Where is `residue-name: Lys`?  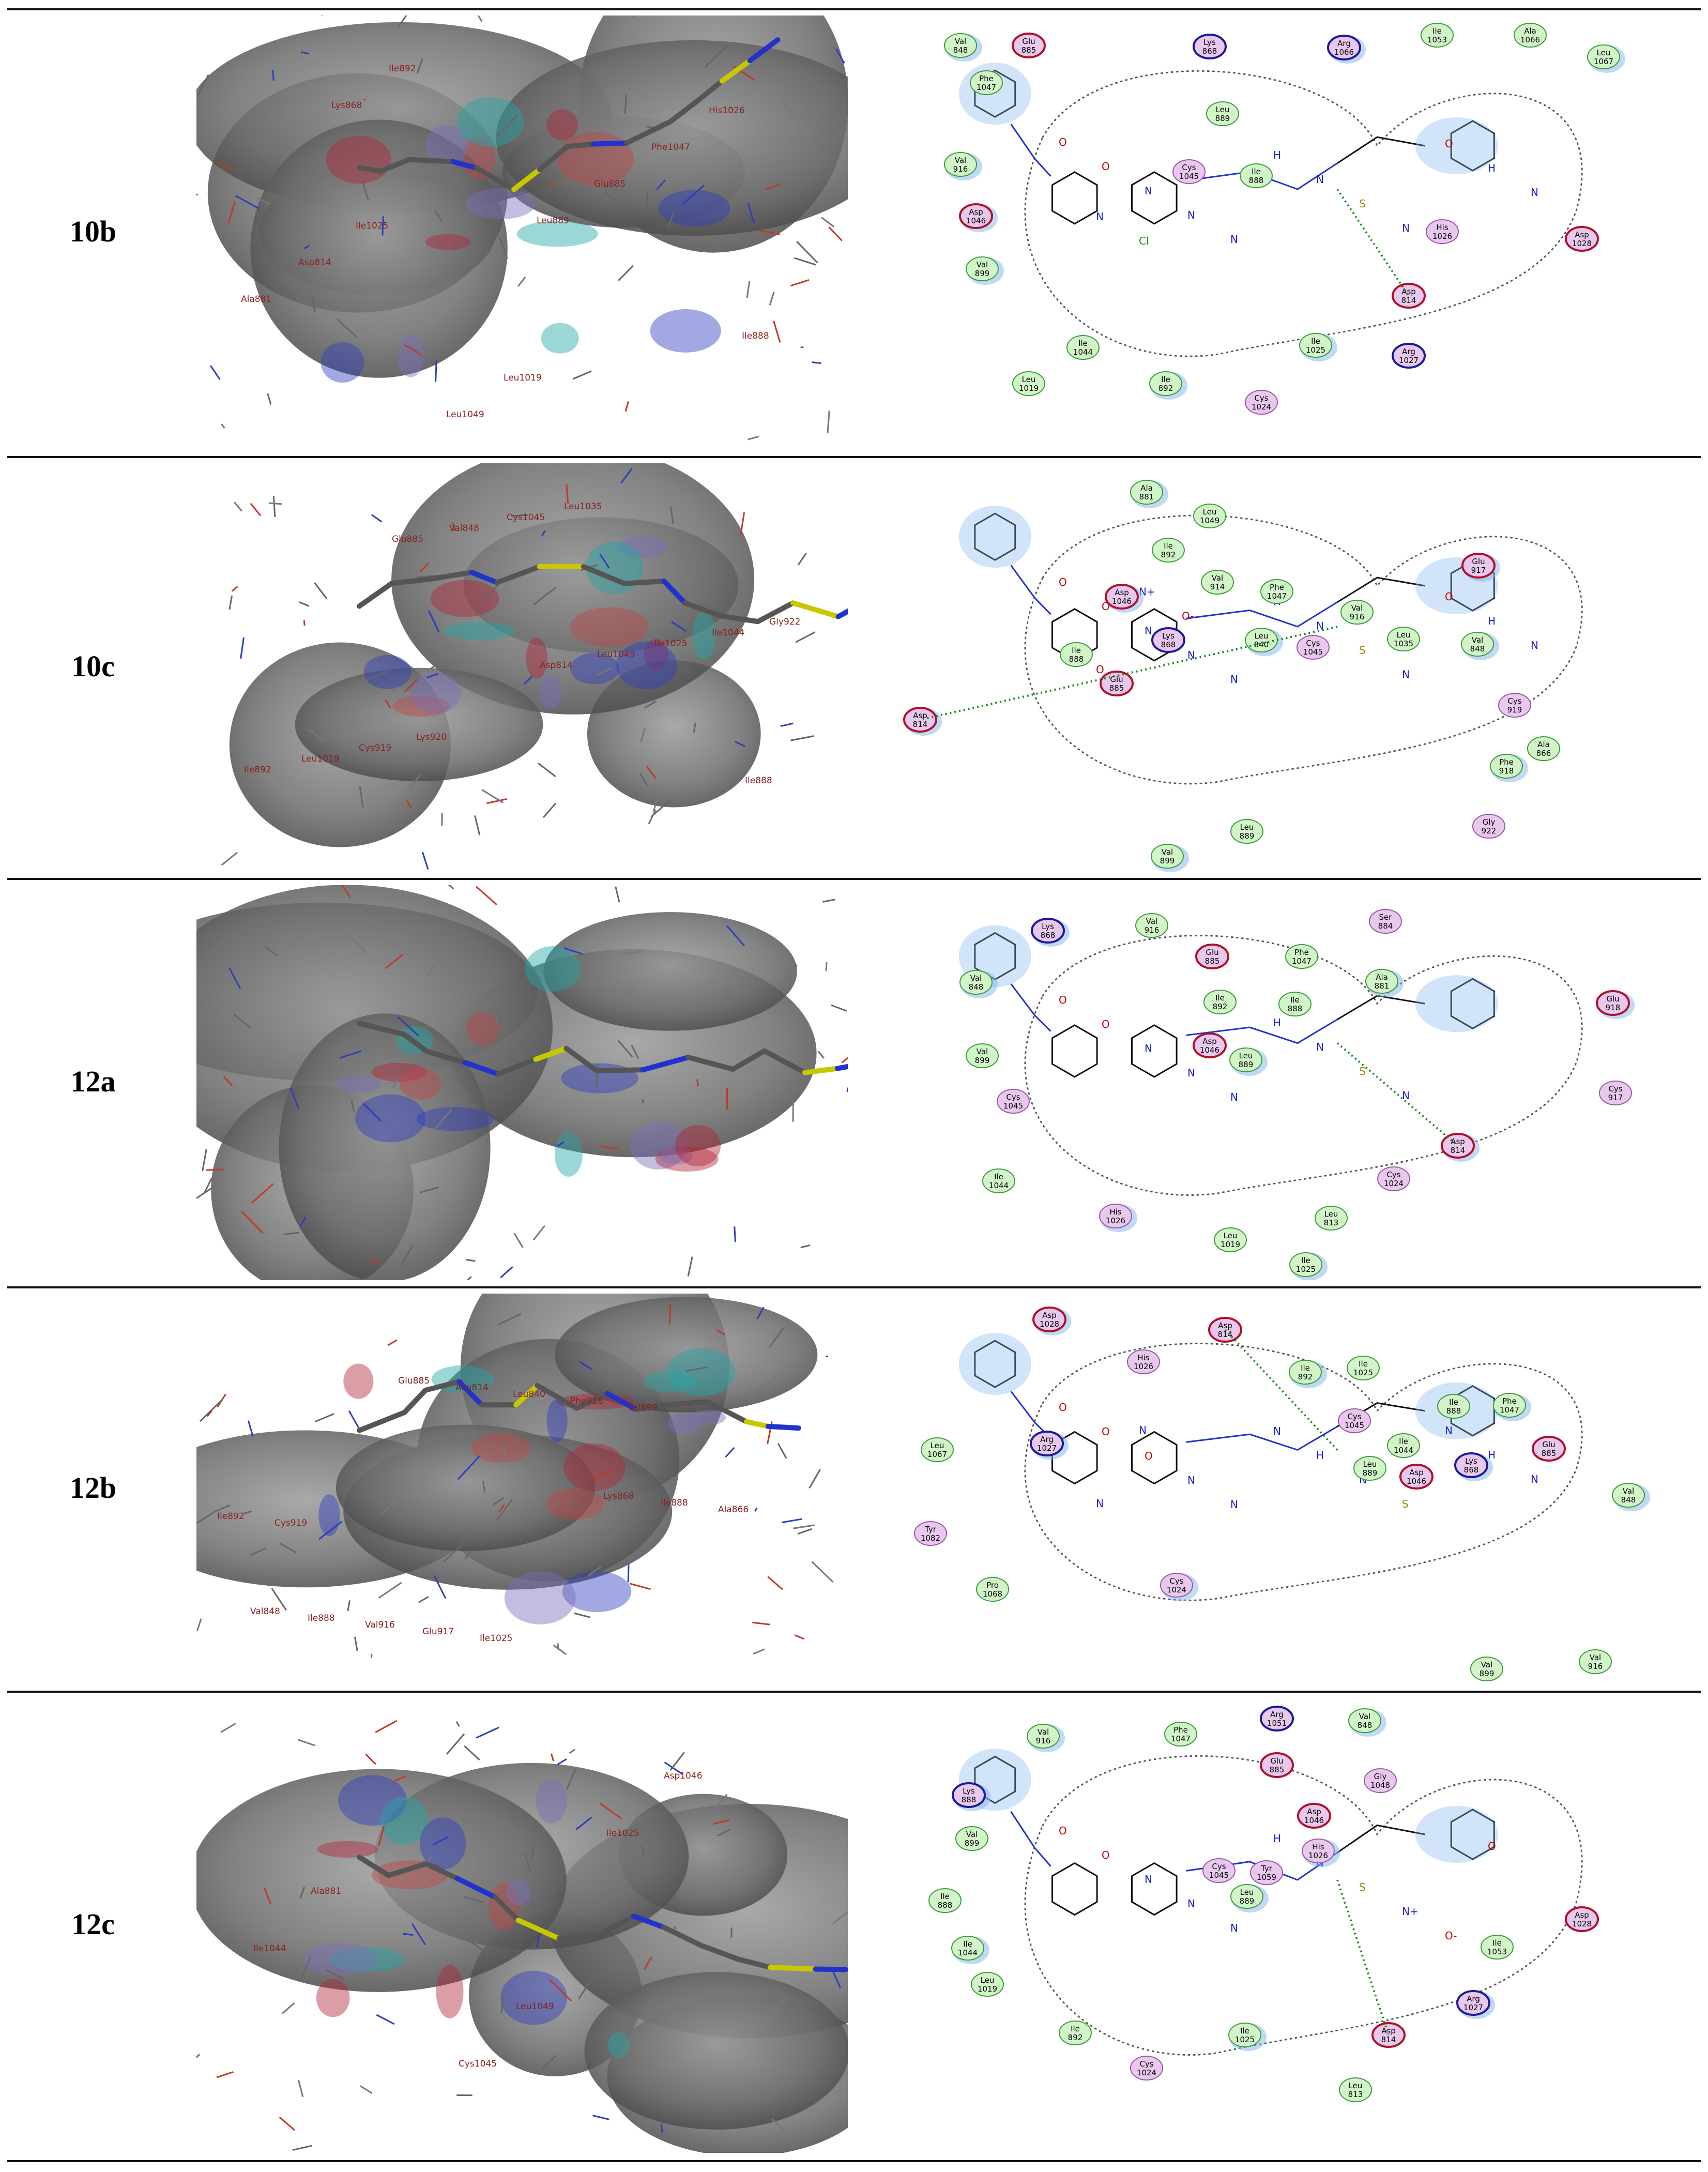 residue-name: Lys is located at coordinates (1168, 636).